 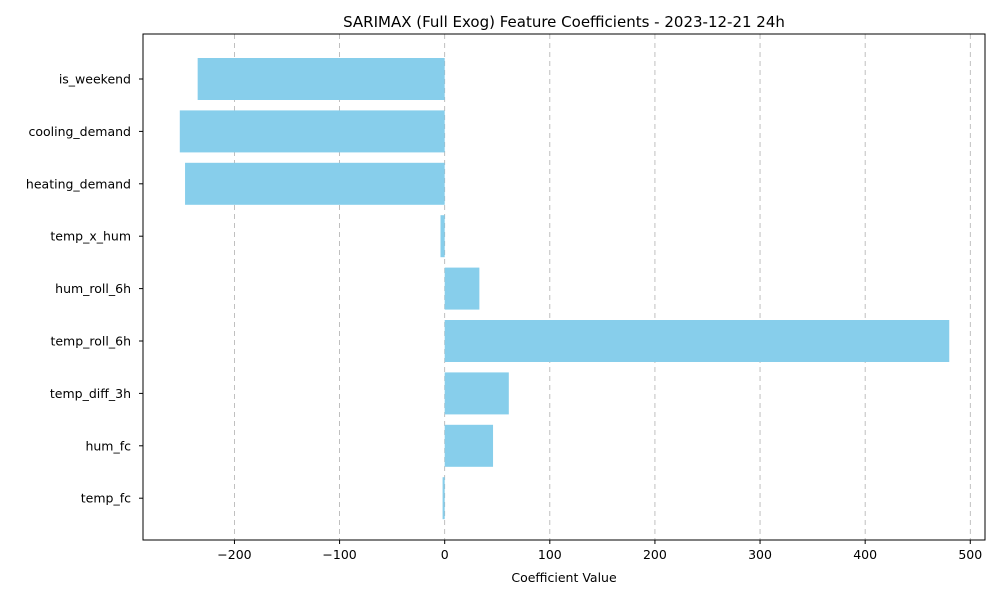 I want to click on bar-hum-fc, so click(x=469, y=445).